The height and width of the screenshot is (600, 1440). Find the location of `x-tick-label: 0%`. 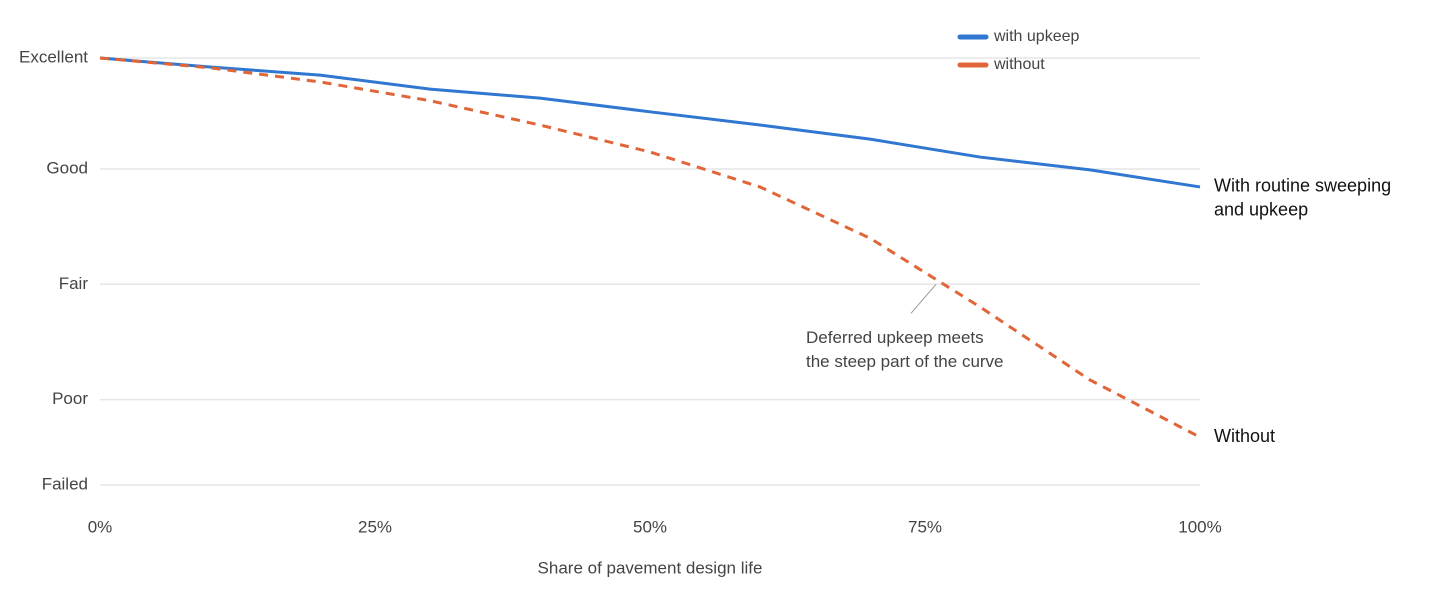

x-tick-label: 0% is located at coordinates (100, 526).